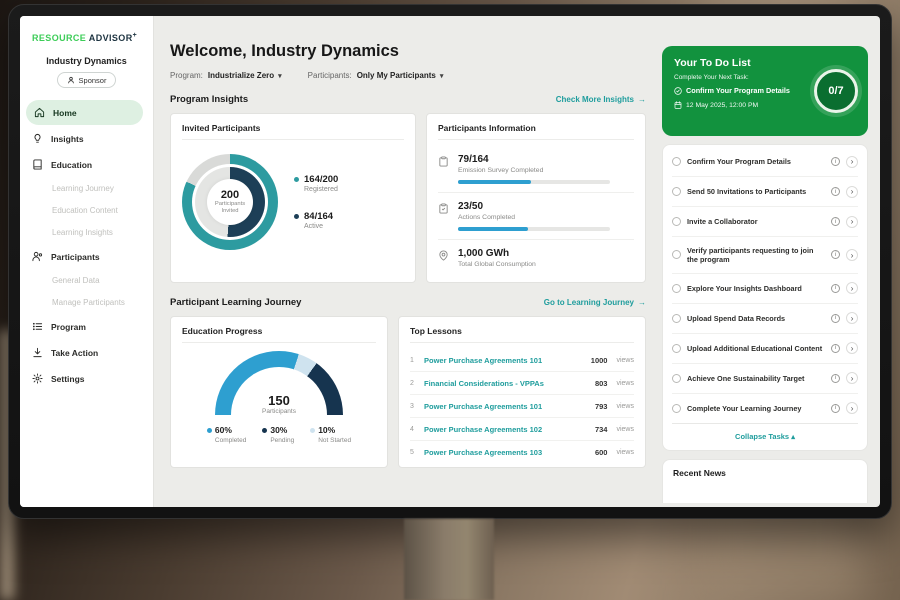 The height and width of the screenshot is (600, 900). What do you see at coordinates (245, 75) in the screenshot?
I see `program-select: Industrialize Zero ▾` at bounding box center [245, 75].